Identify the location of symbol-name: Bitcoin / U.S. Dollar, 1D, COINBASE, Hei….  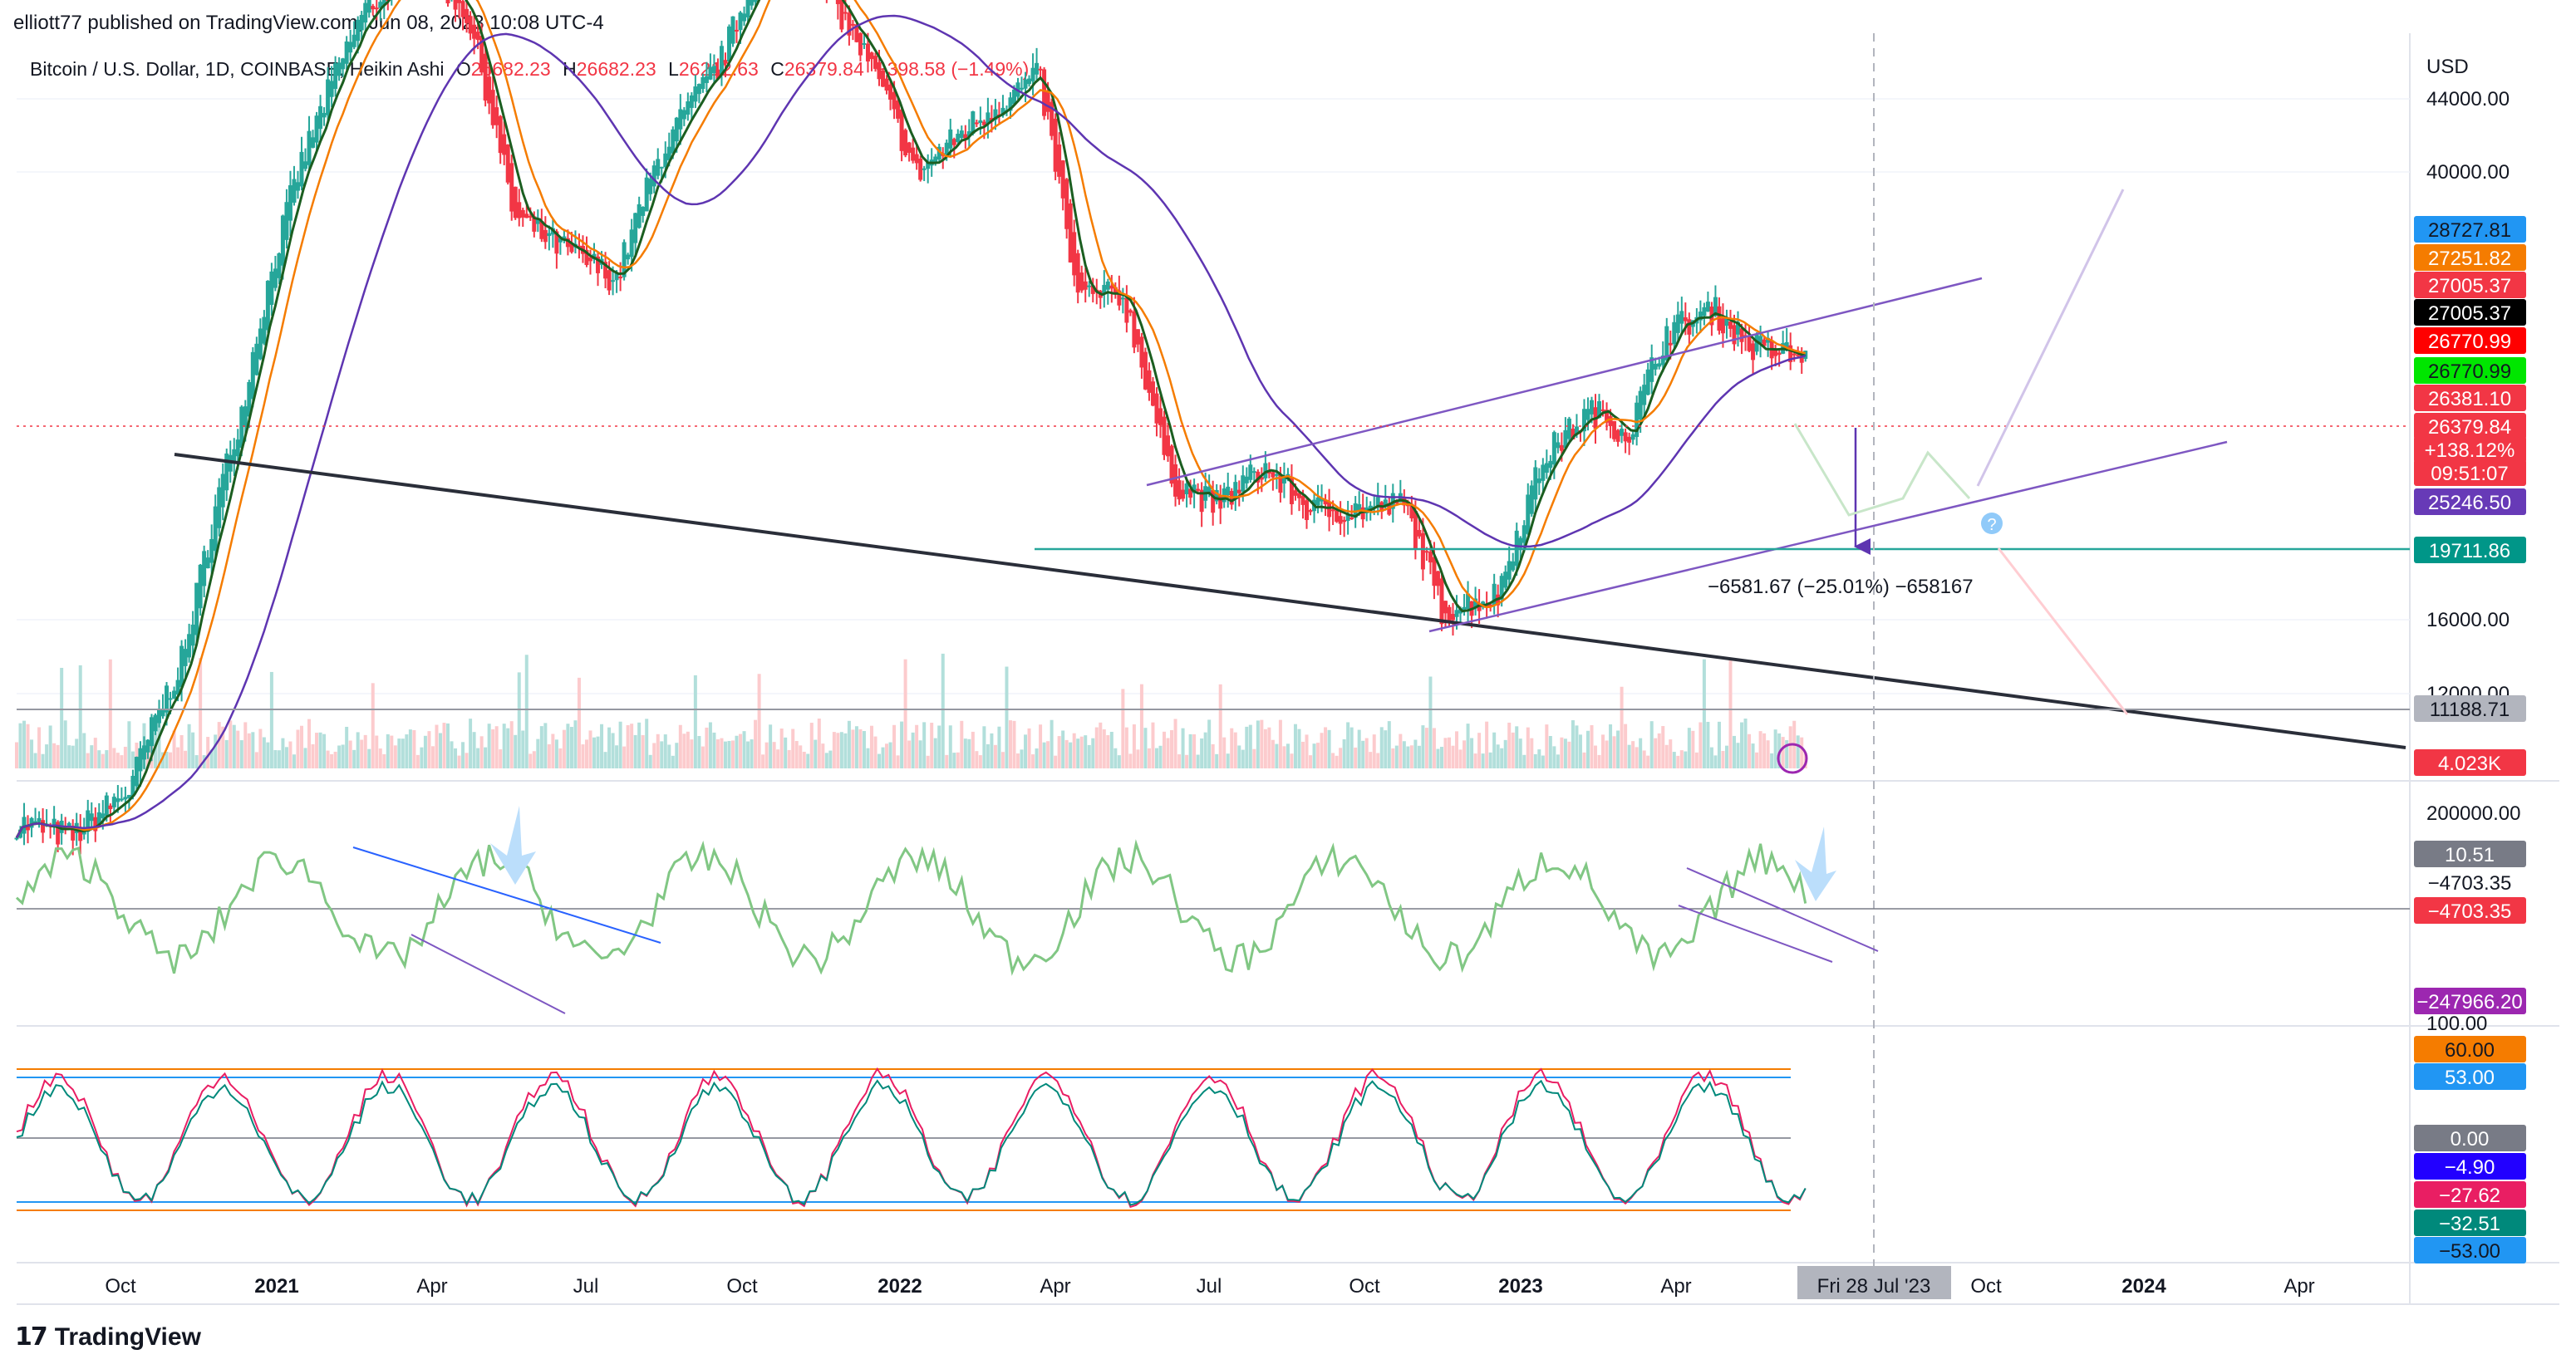
(237, 69).